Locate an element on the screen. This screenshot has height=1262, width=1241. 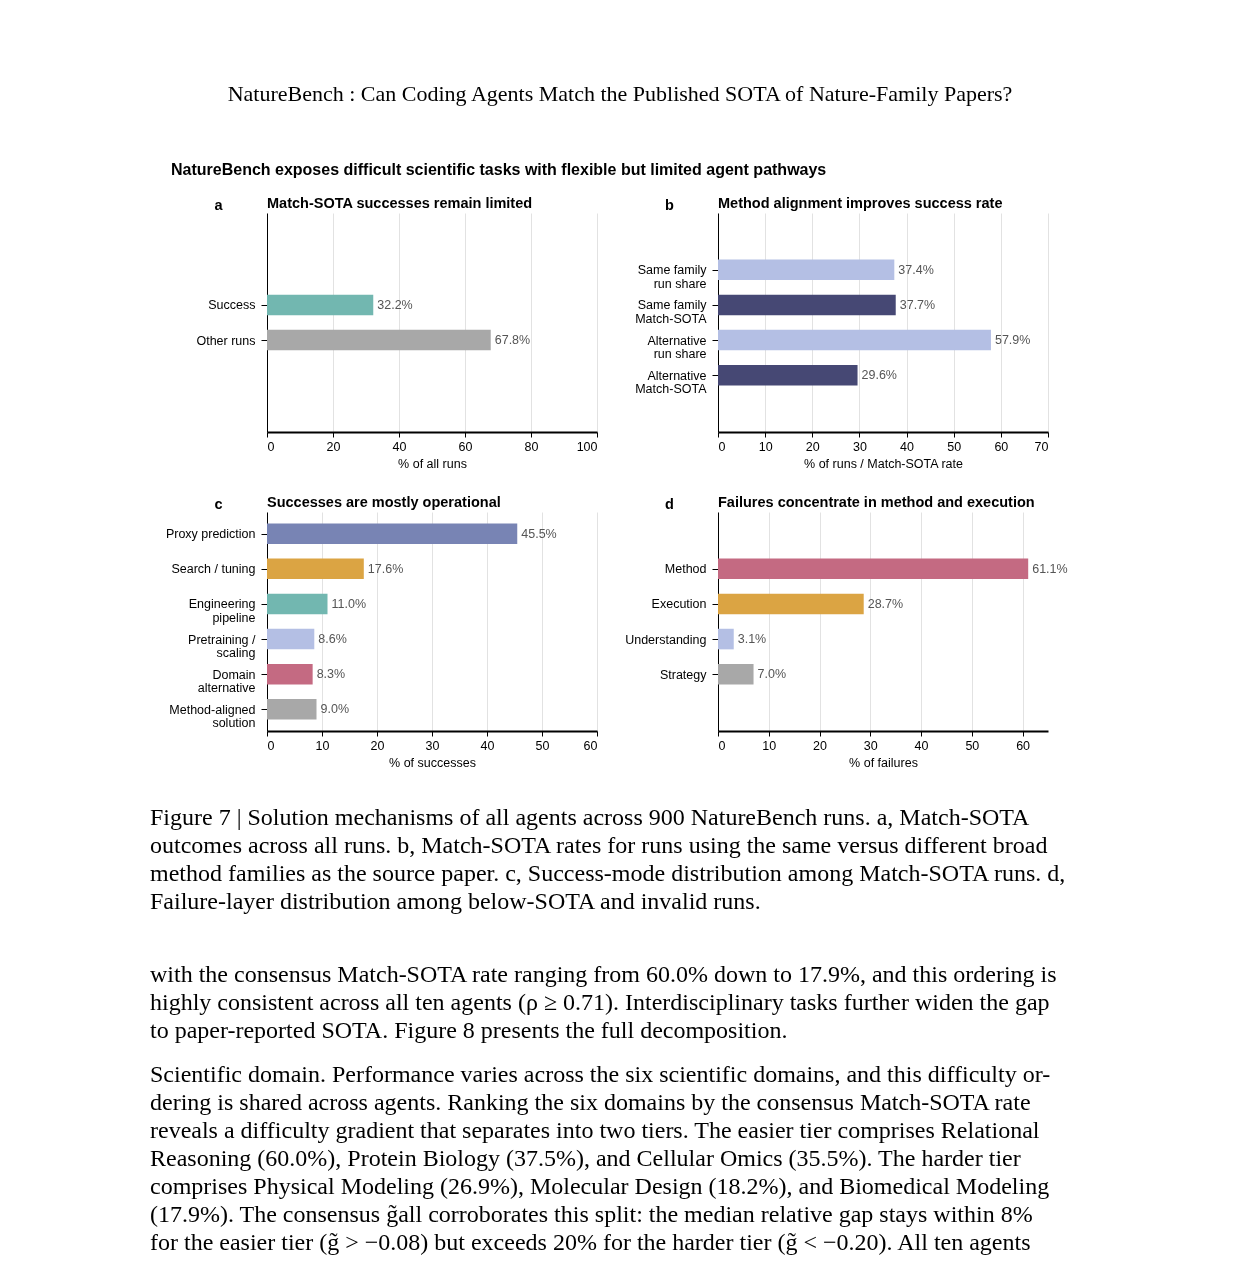
text: dering is shared across agents. Ranking the six domains by the consensus Match-SOTA rate is located at coordinates (590, 1102).